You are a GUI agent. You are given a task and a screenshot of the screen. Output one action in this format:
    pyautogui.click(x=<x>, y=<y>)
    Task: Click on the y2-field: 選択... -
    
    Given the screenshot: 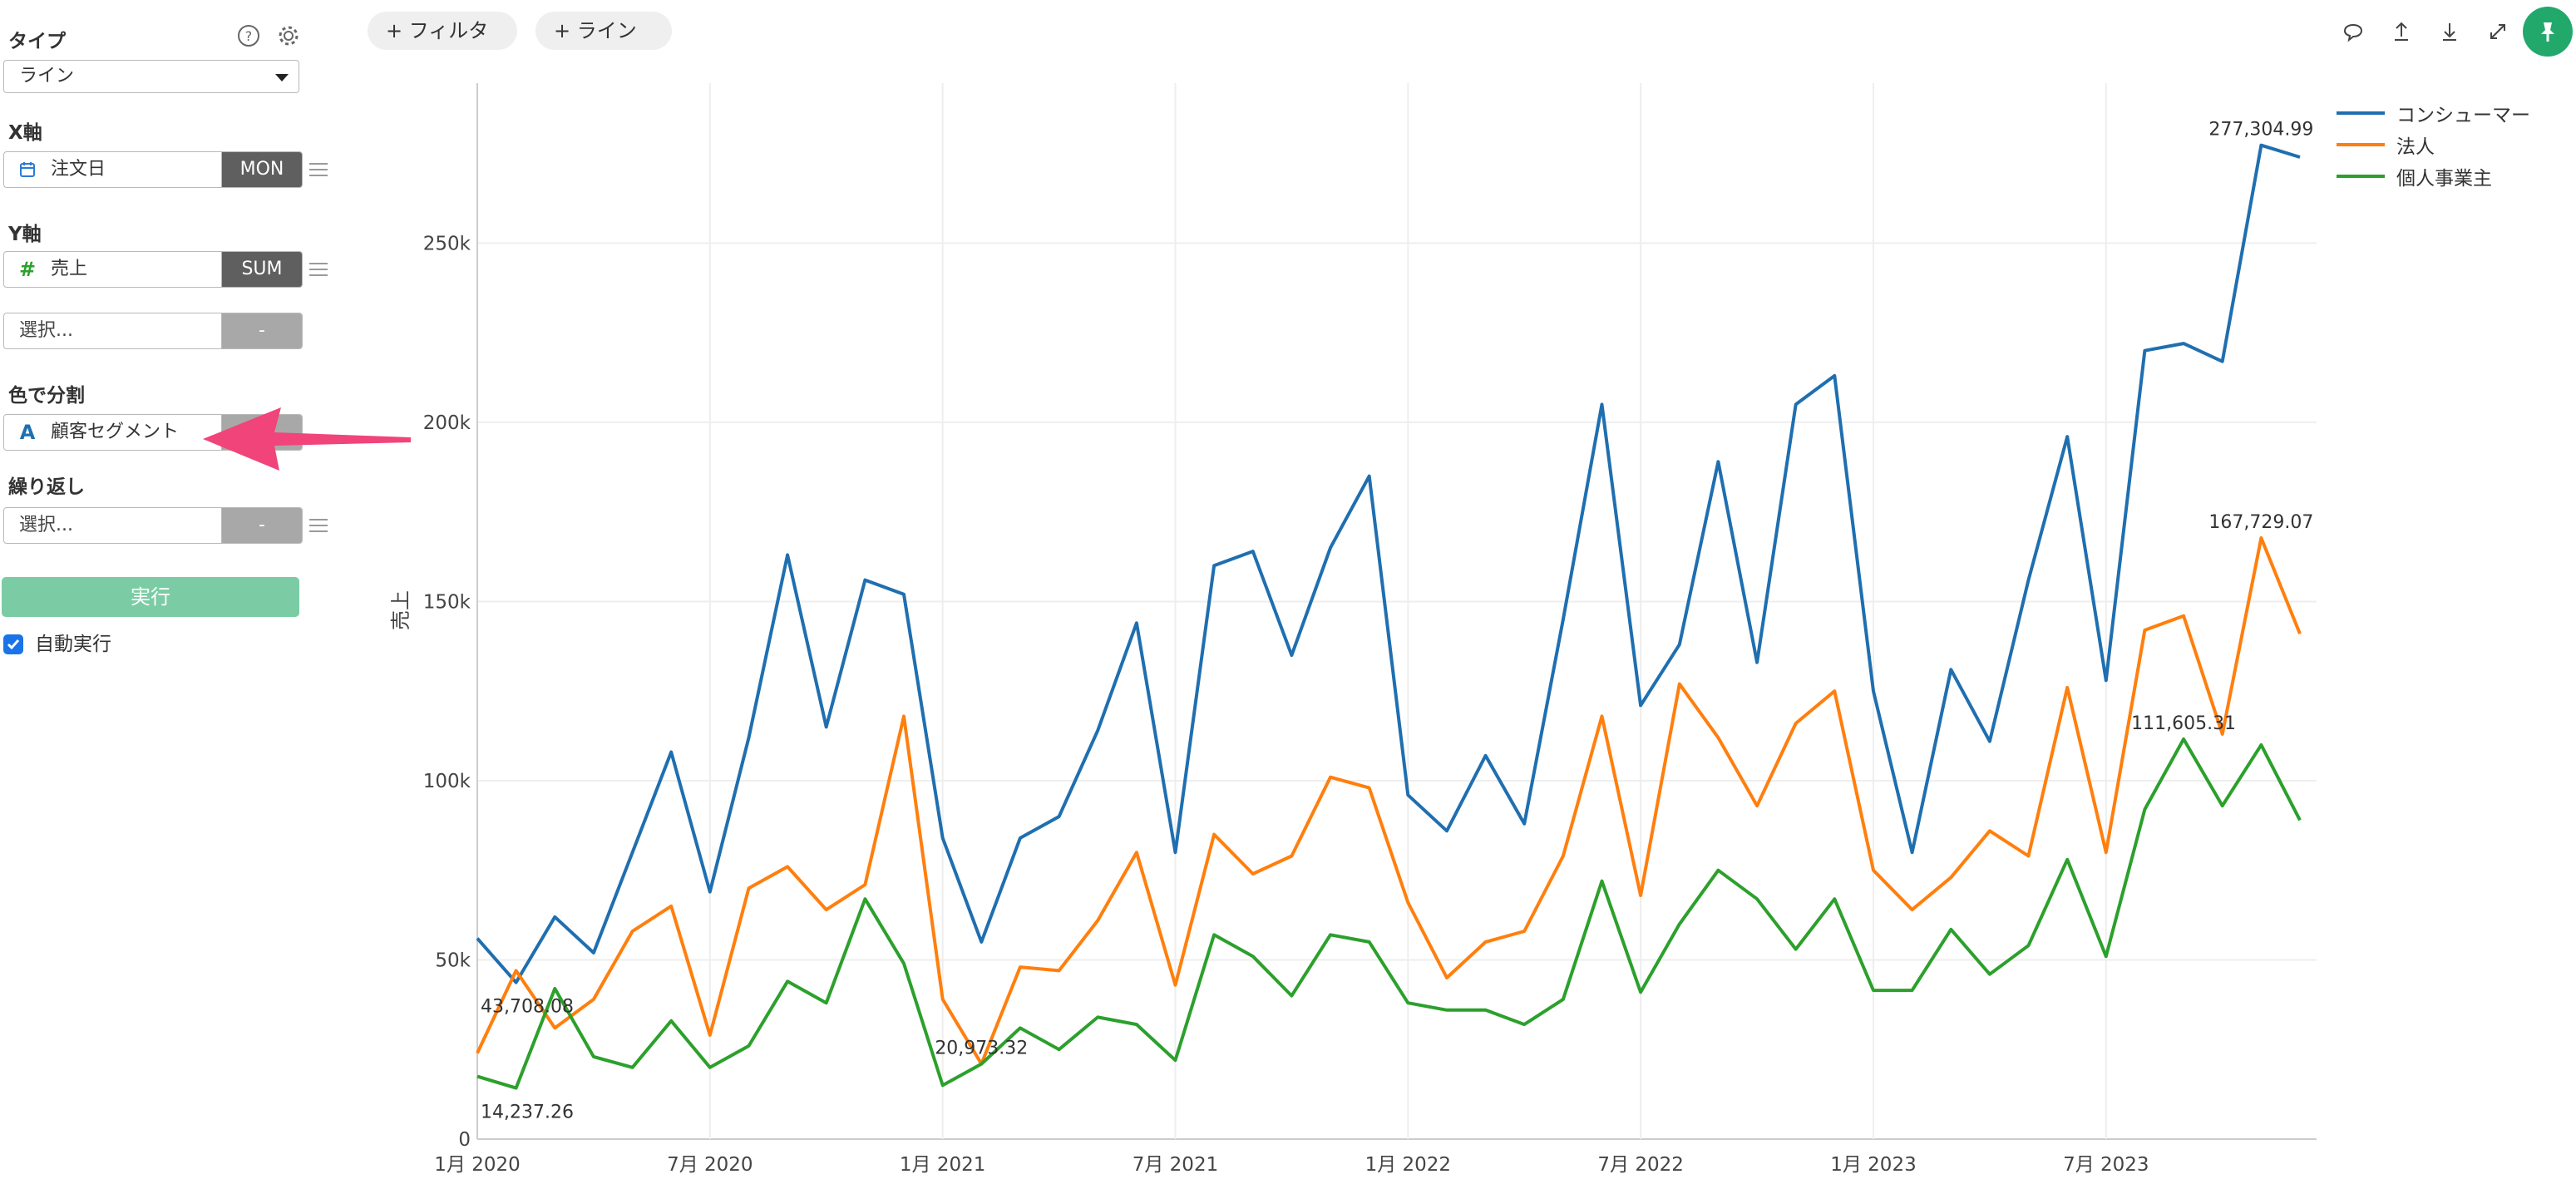 What is the action you would take?
    pyautogui.click(x=153, y=331)
    